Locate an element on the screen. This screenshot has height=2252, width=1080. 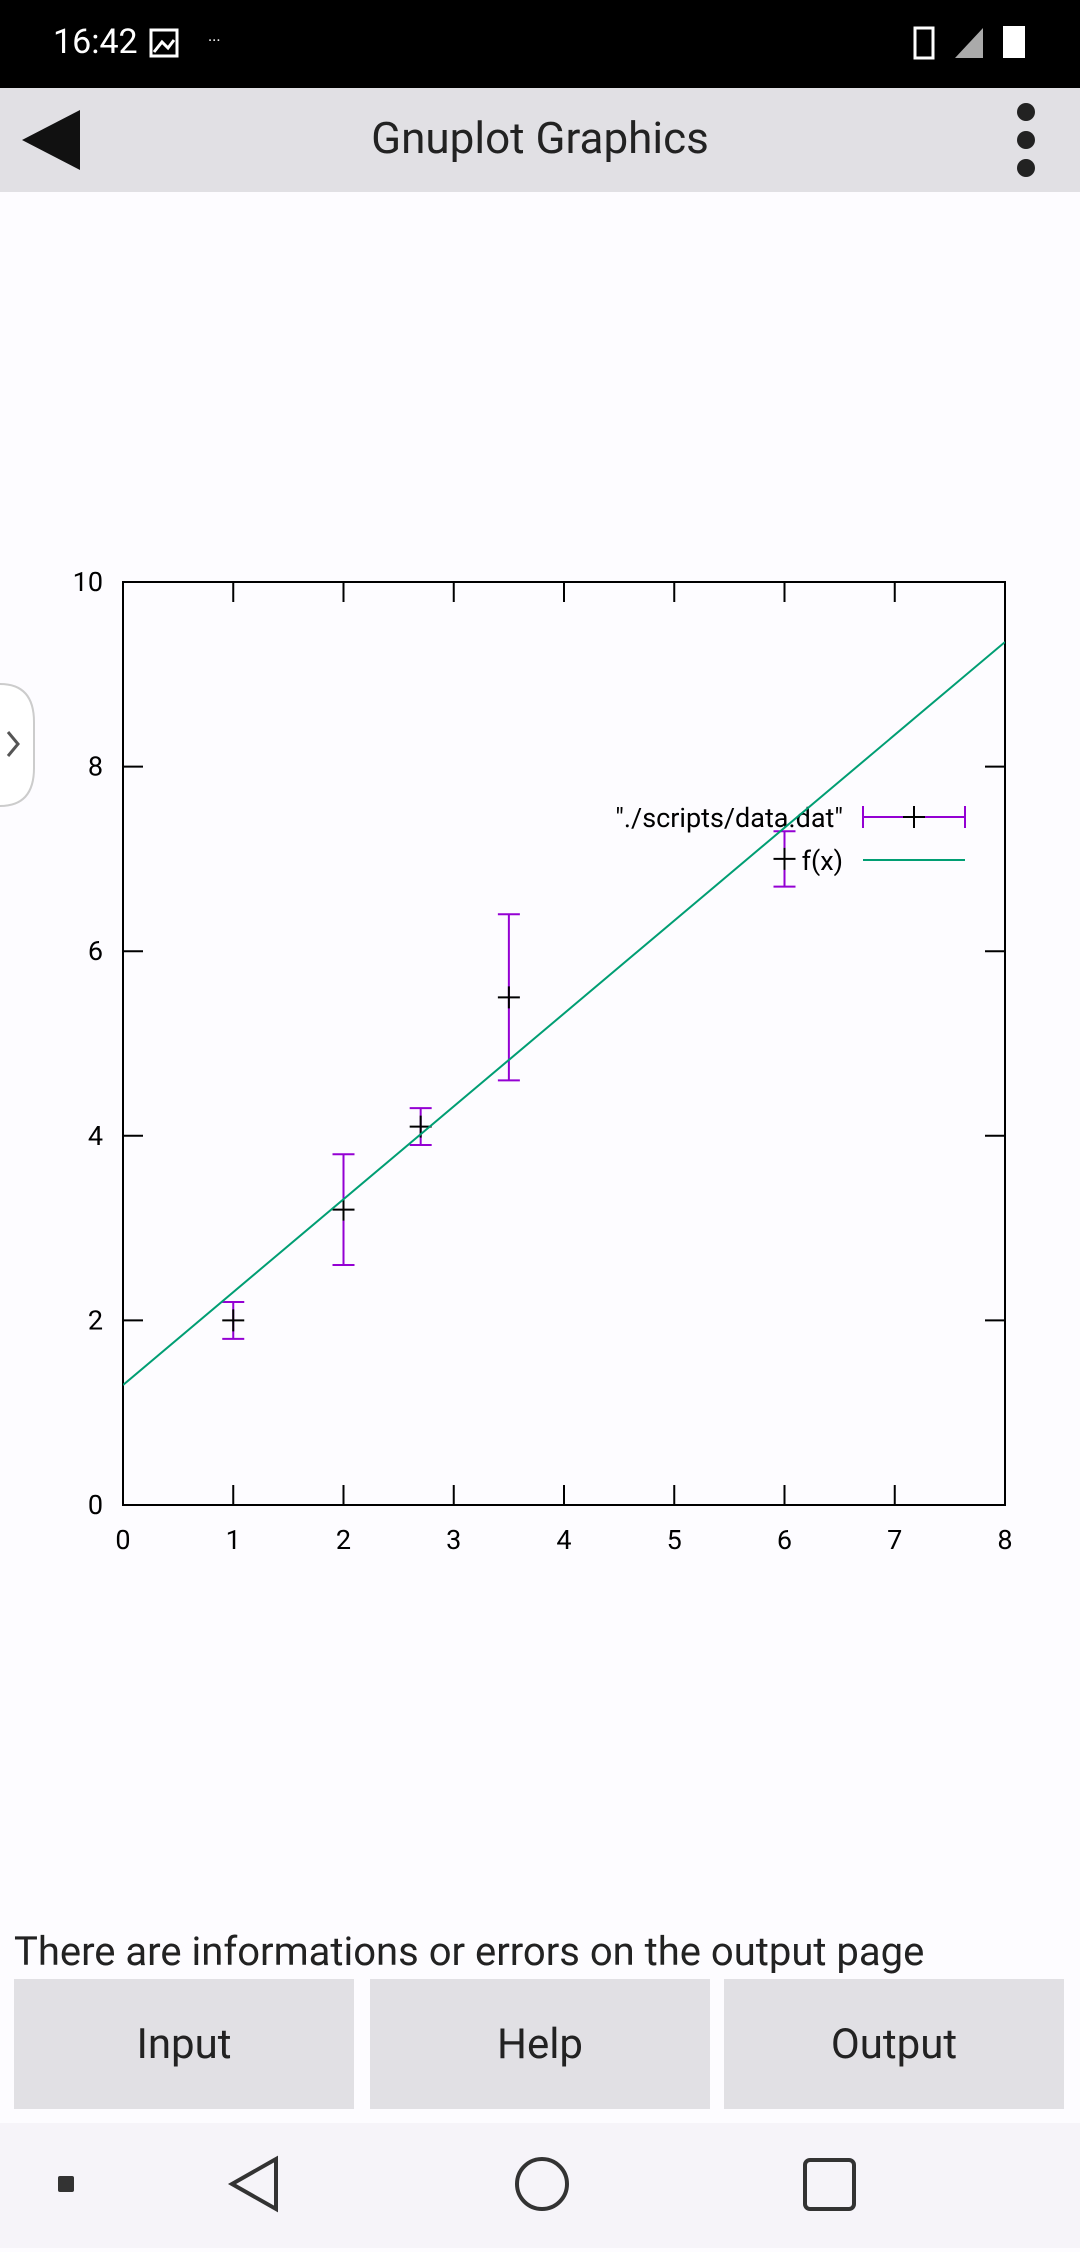
nav-bar is located at coordinates (540, 2185).